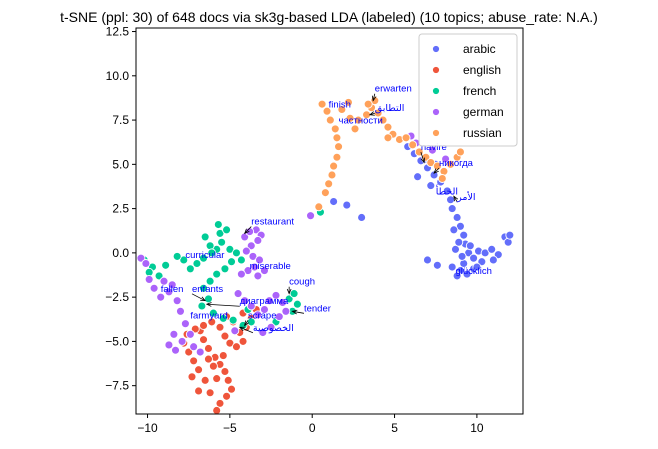 Image resolution: width=658 pixels, height=449 pixels. What do you see at coordinates (264, 301) in the screenshot?
I see `annotation-label: диаграмма` at bounding box center [264, 301].